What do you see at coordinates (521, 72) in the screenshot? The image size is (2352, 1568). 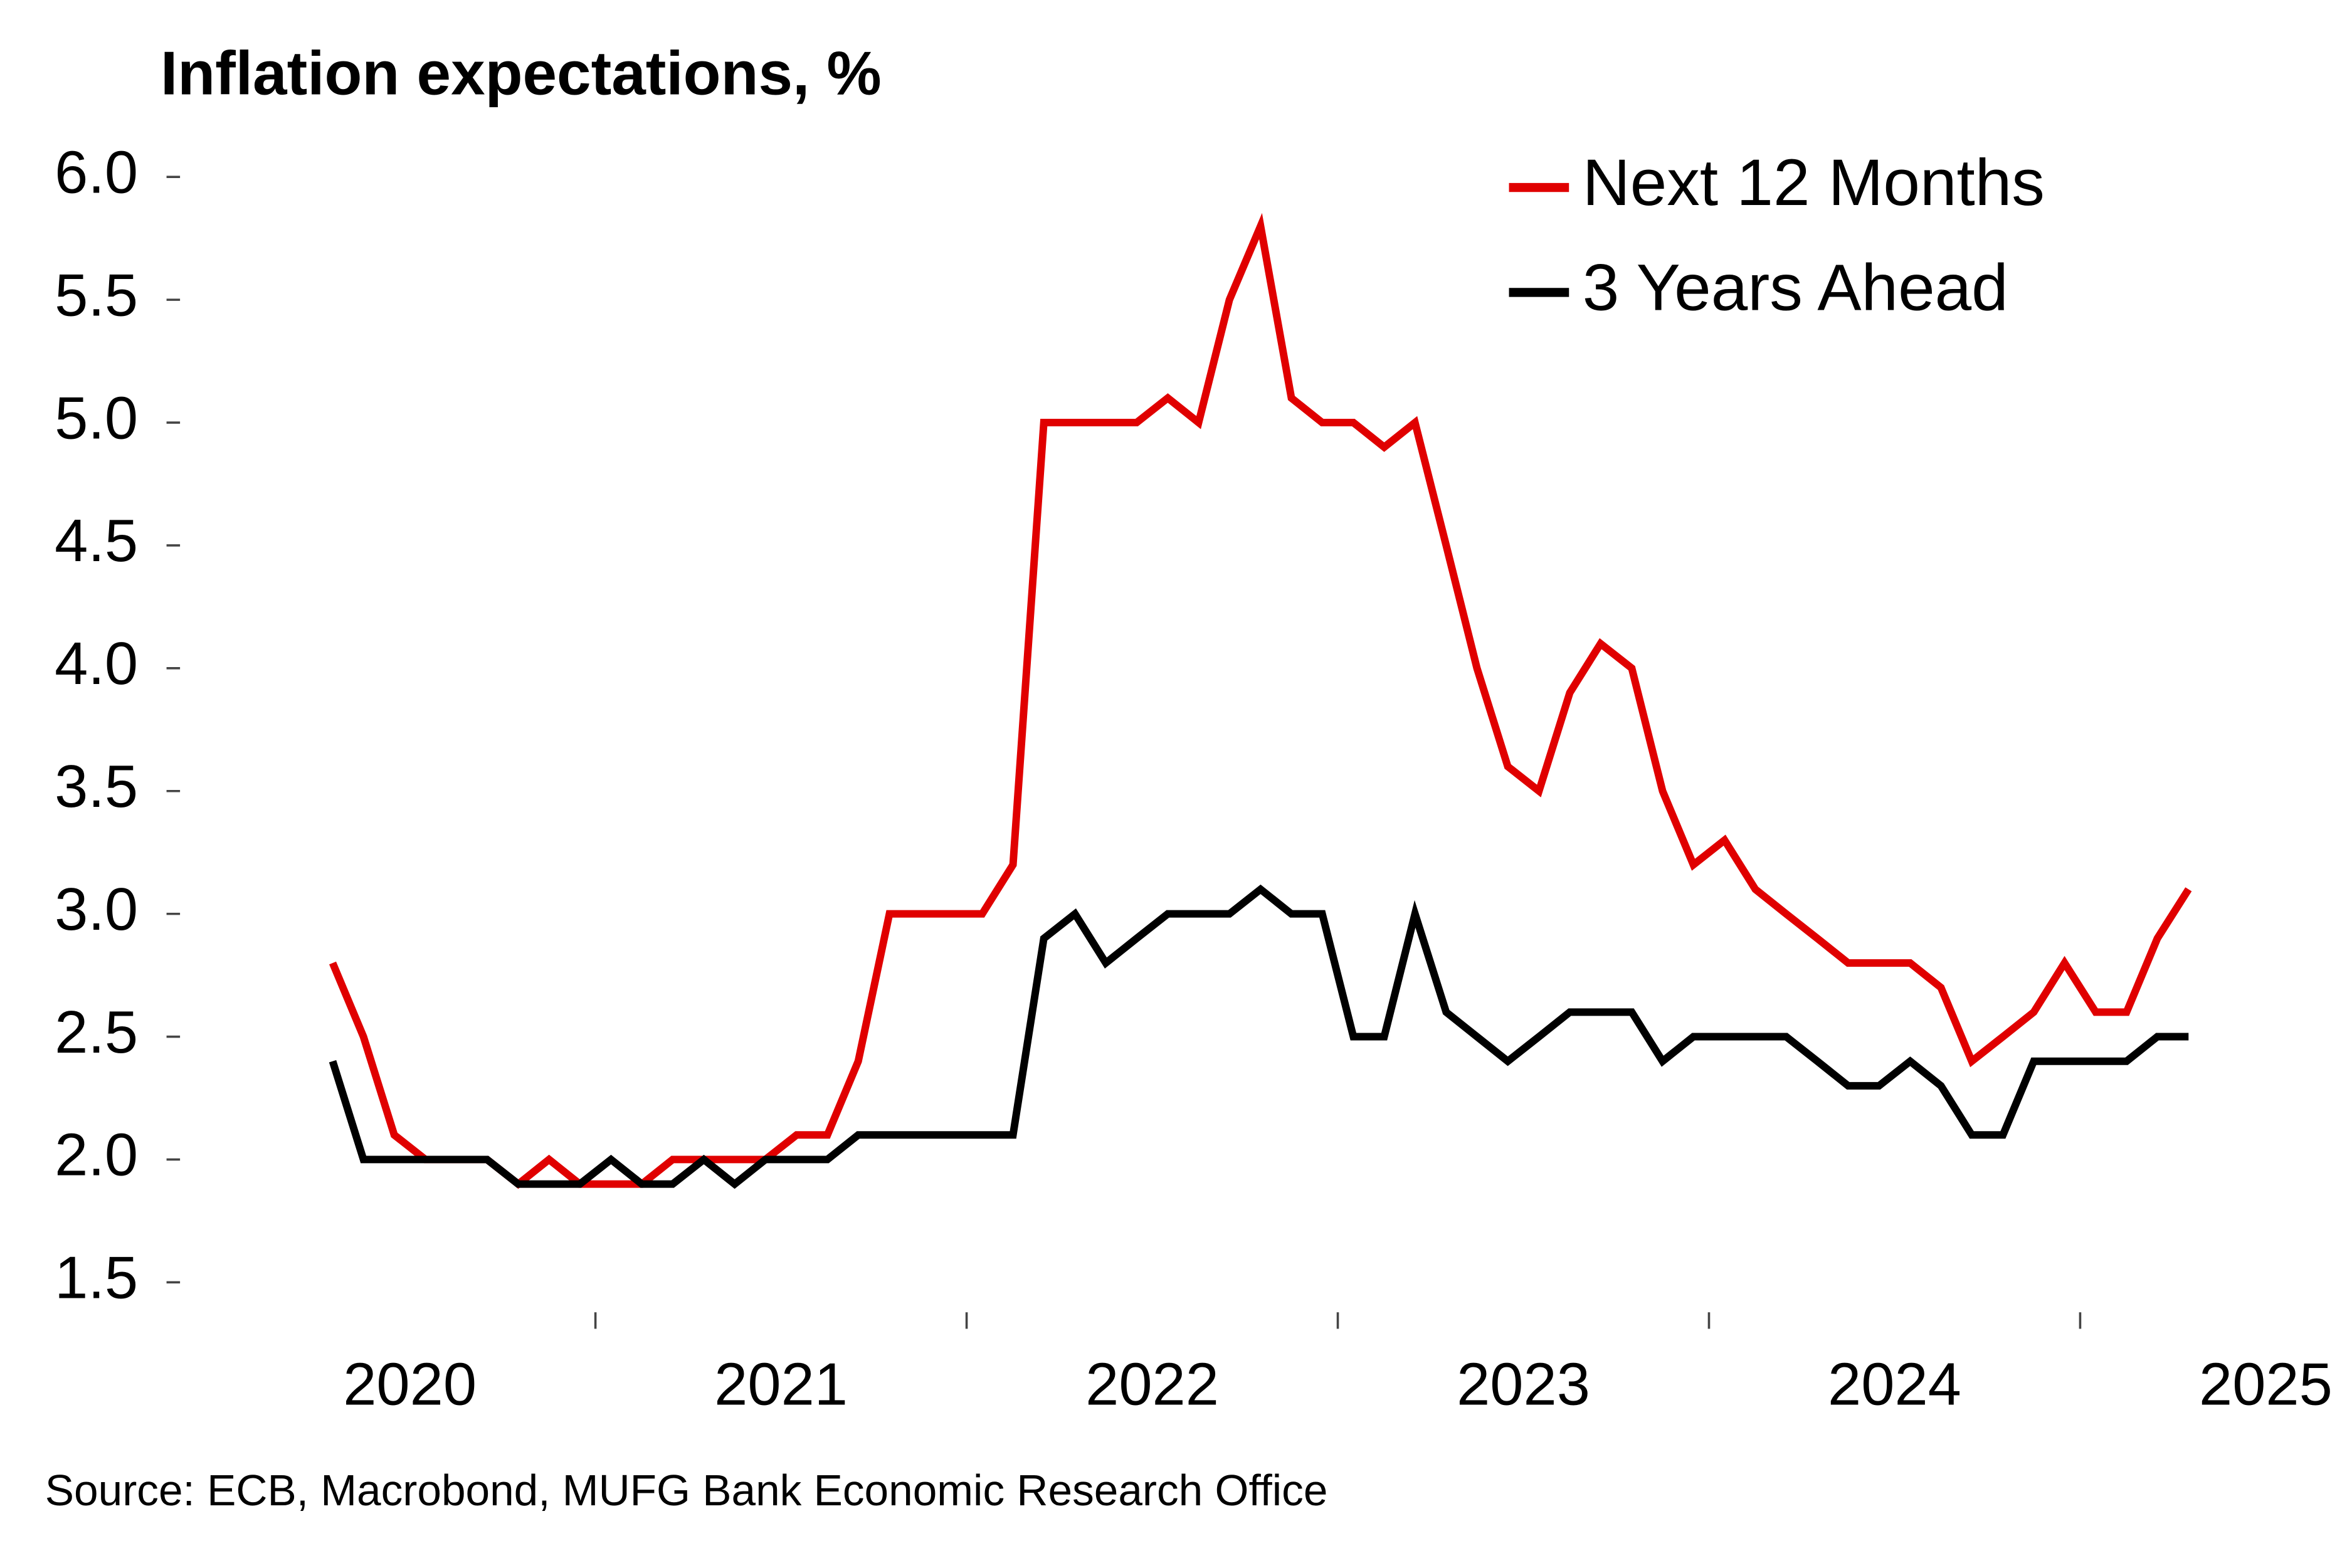 I see `chart-title: Inflation expectations, %` at bounding box center [521, 72].